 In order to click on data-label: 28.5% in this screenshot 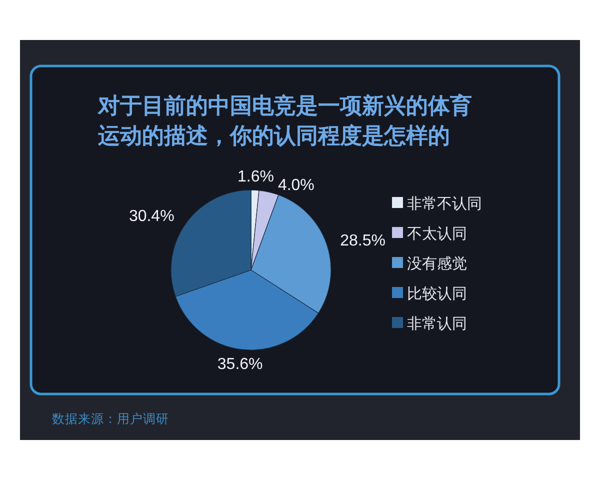, I will do `click(363, 241)`.